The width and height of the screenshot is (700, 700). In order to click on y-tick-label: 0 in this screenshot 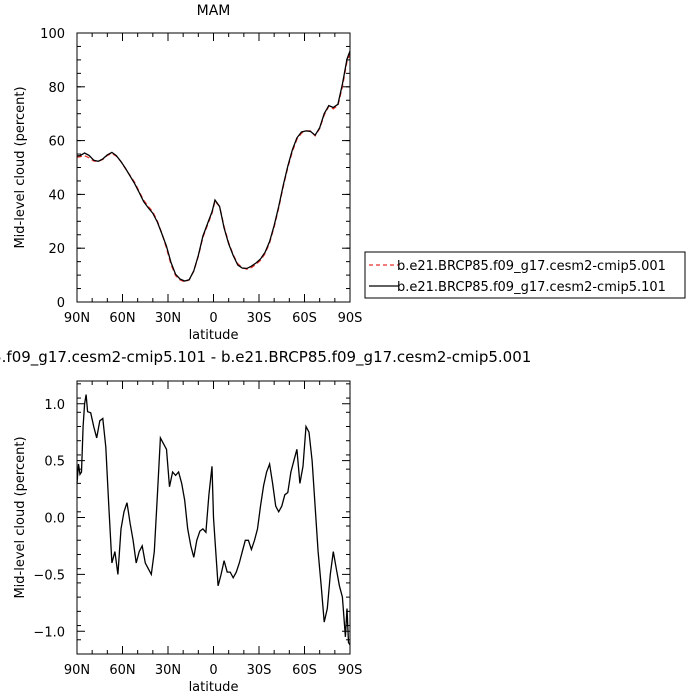, I will do `click(61, 303)`.